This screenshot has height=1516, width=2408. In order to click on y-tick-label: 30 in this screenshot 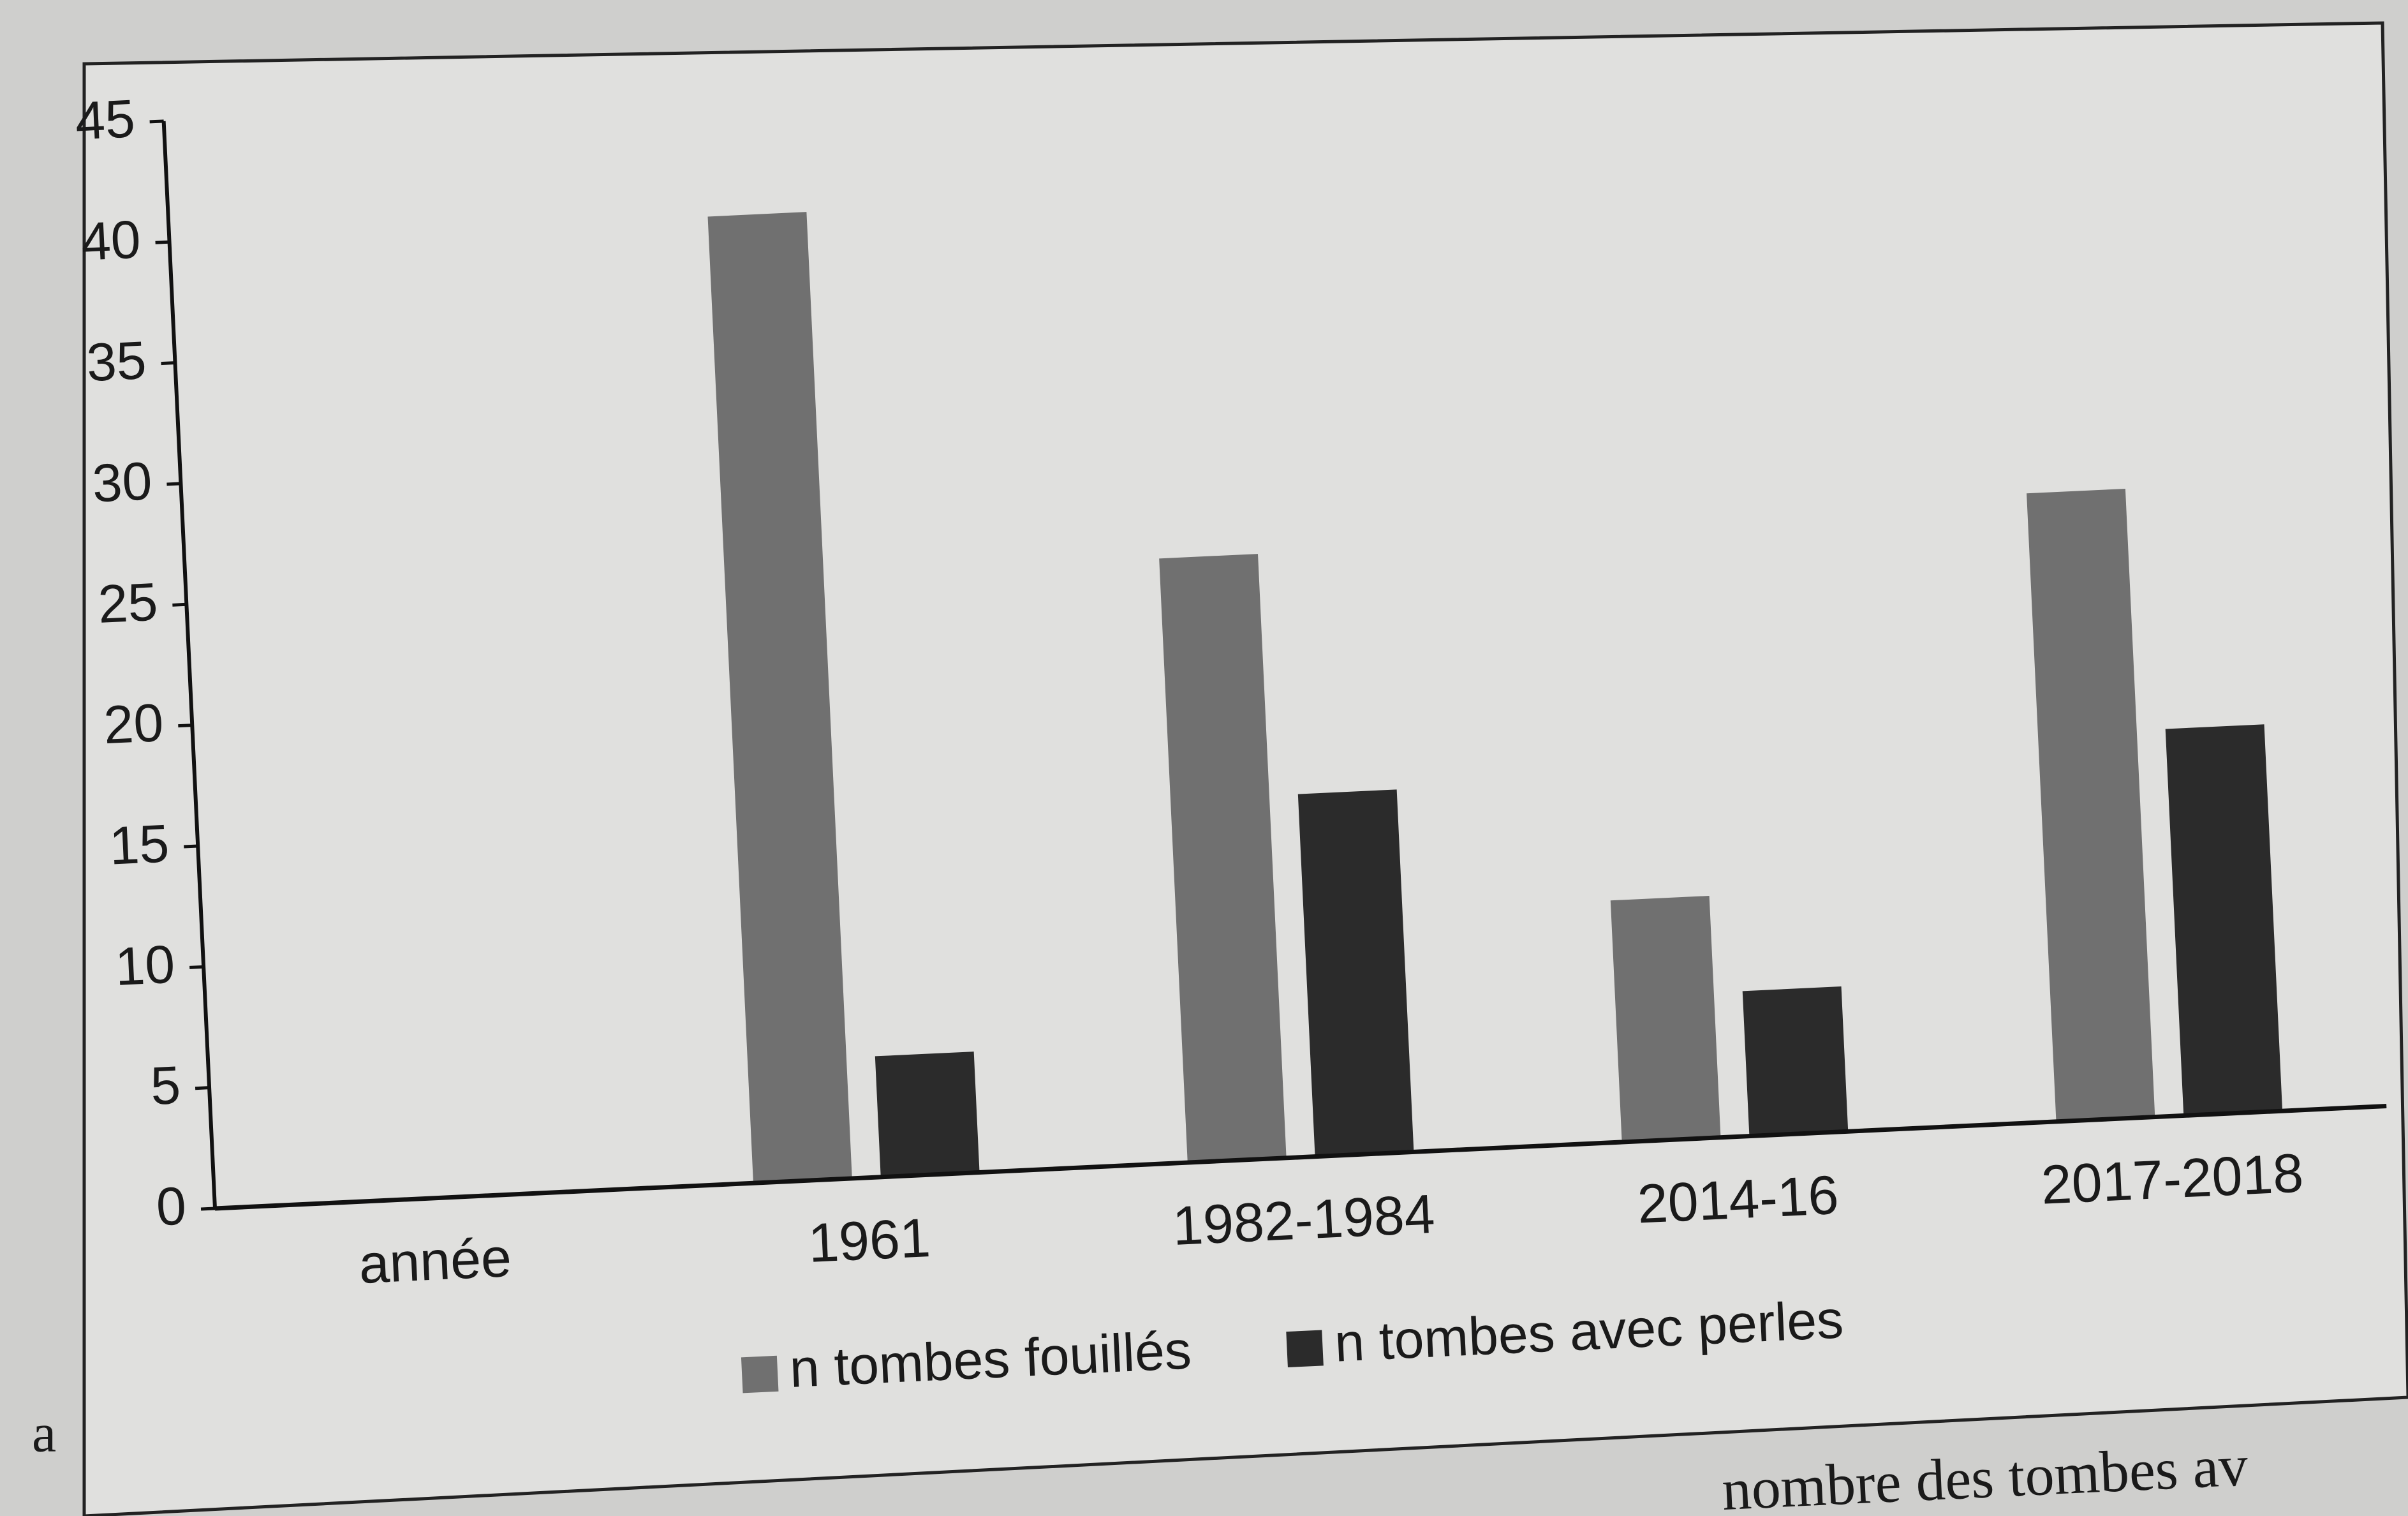, I will do `click(122, 481)`.